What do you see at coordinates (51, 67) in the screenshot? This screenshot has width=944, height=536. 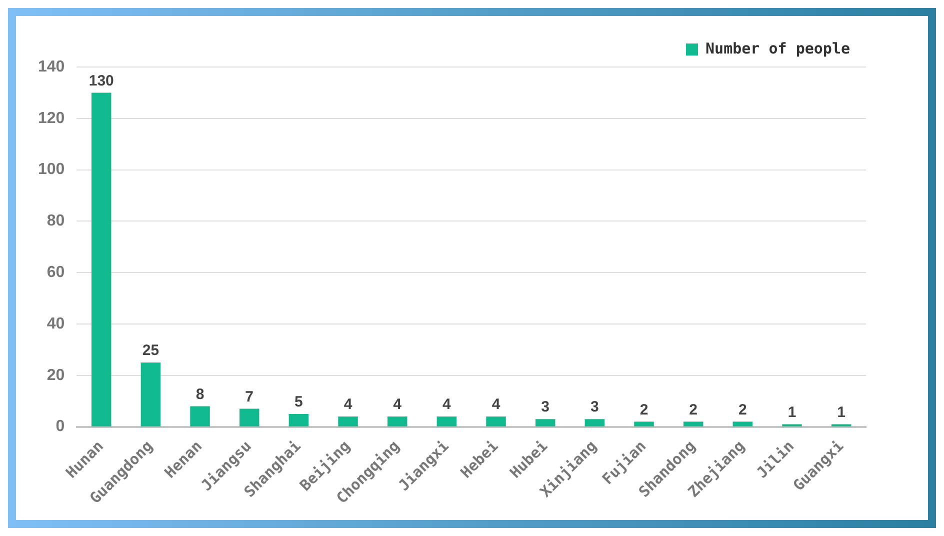 I see `y-tick-label: 140` at bounding box center [51, 67].